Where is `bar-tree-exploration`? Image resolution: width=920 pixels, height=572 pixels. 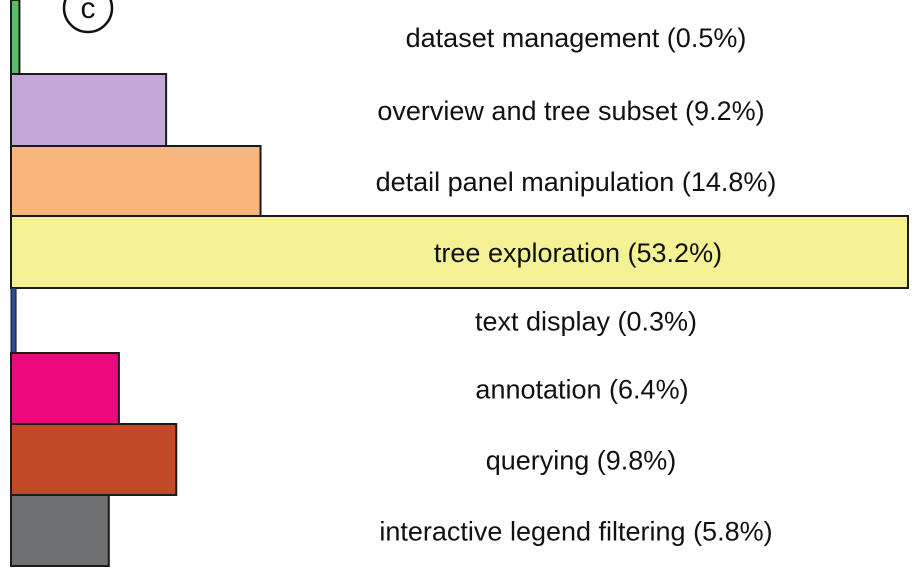
bar-tree-exploration is located at coordinates (459, 252).